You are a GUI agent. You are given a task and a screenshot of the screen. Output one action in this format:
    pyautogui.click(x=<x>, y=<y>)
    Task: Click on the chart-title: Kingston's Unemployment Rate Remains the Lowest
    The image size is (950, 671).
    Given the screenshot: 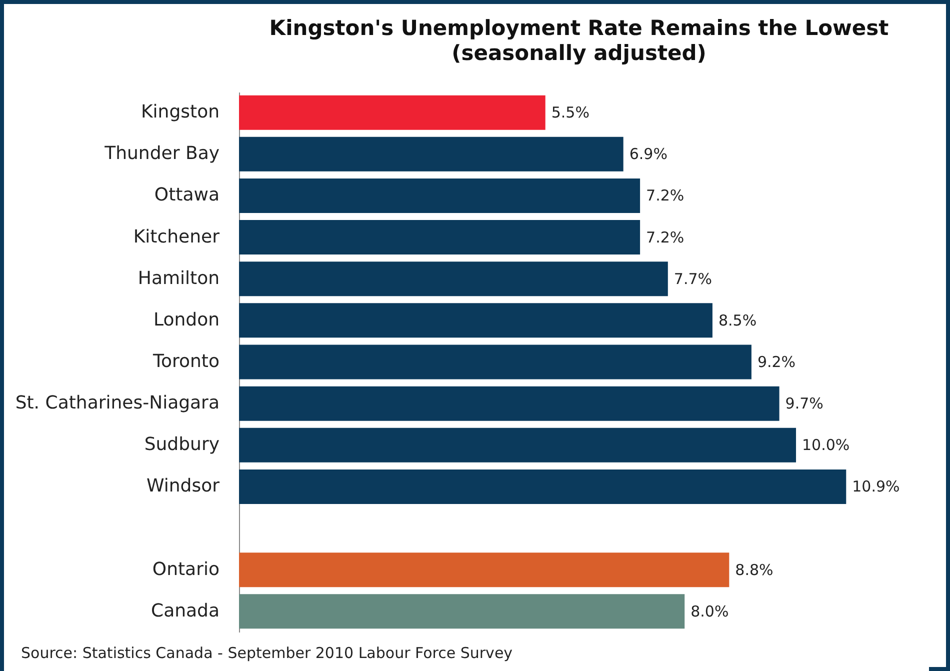 What is the action you would take?
    pyautogui.click(x=579, y=28)
    